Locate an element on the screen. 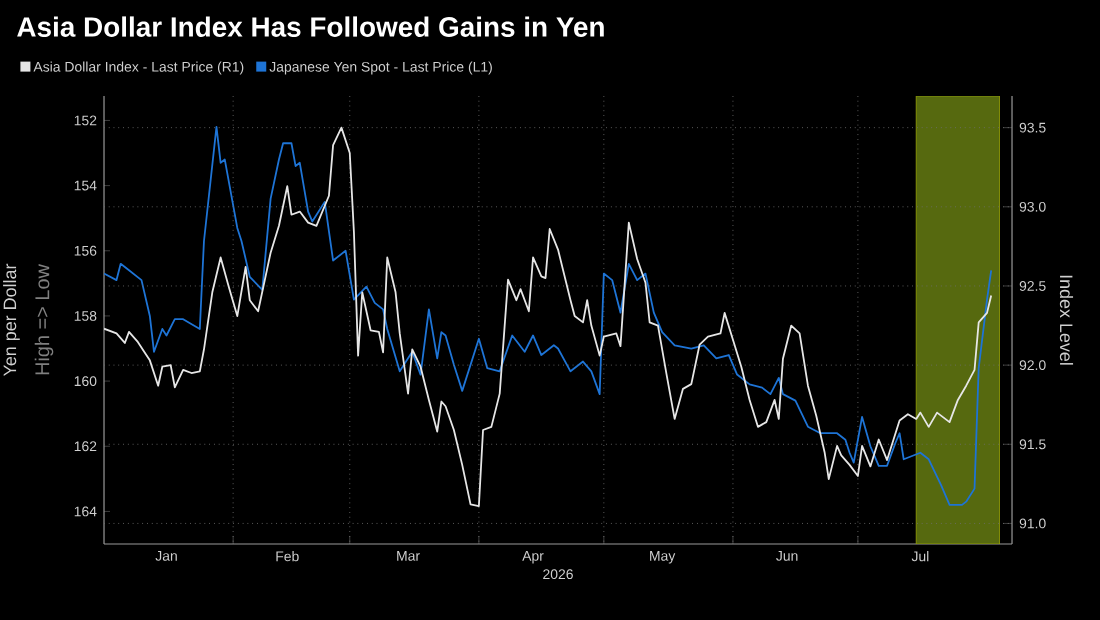 Image resolution: width=1100 pixels, height=620 pixels. text: High => Low is located at coordinates (44, 319).